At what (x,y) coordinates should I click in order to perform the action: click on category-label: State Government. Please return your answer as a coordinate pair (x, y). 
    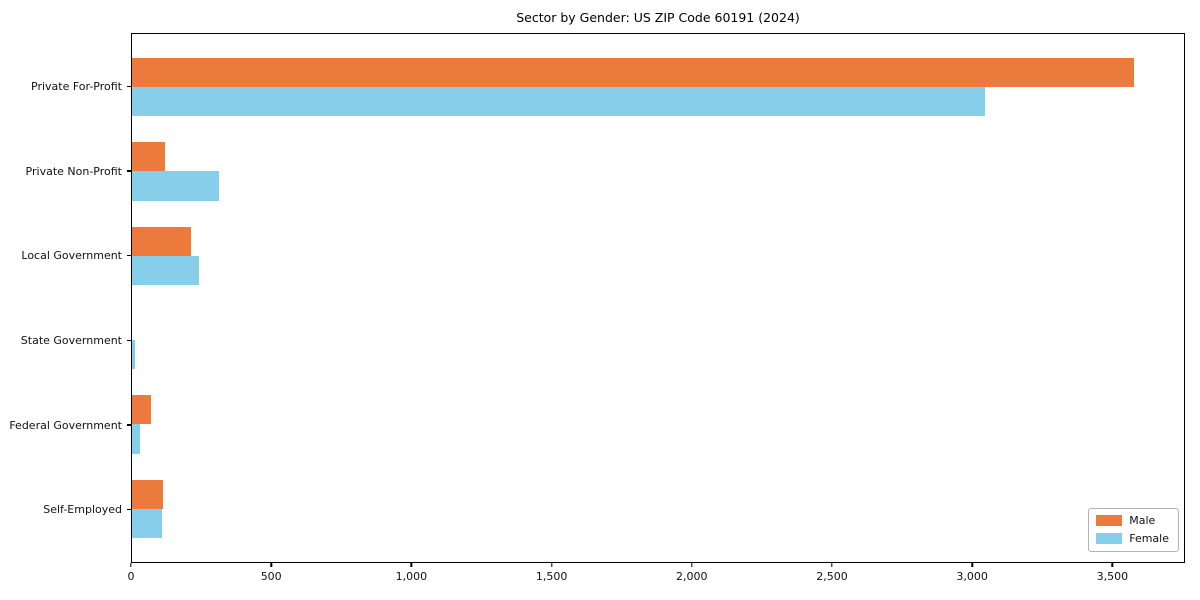
    Looking at the image, I should click on (71, 340).